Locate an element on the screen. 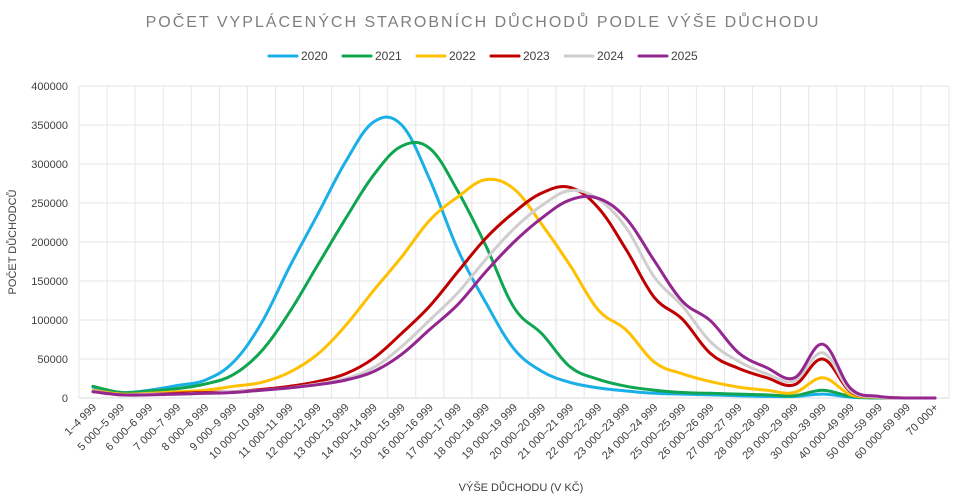 This screenshot has height=501, width=963. legend-item-2025: 2025 is located at coordinates (667, 56).